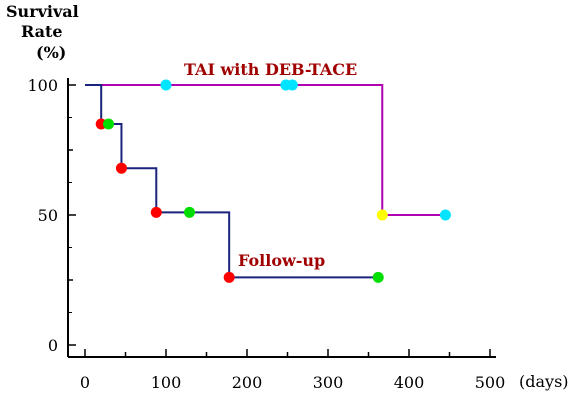  Describe the element at coordinates (490, 382) in the screenshot. I see `x-tick-label-500: 500` at that location.